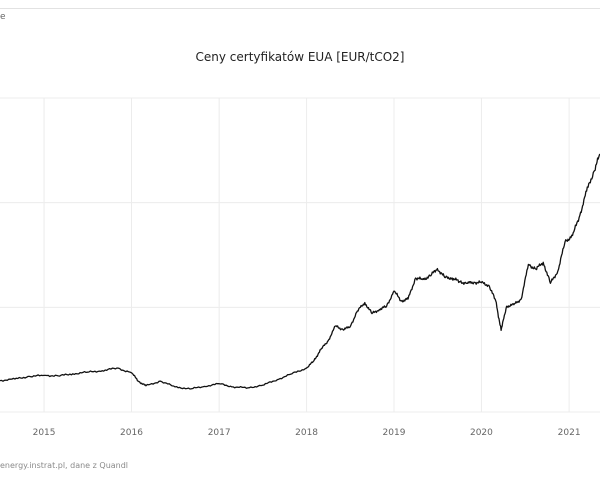 This screenshot has height=480, width=600. I want to click on x-tick-label: 2021, so click(569, 433).